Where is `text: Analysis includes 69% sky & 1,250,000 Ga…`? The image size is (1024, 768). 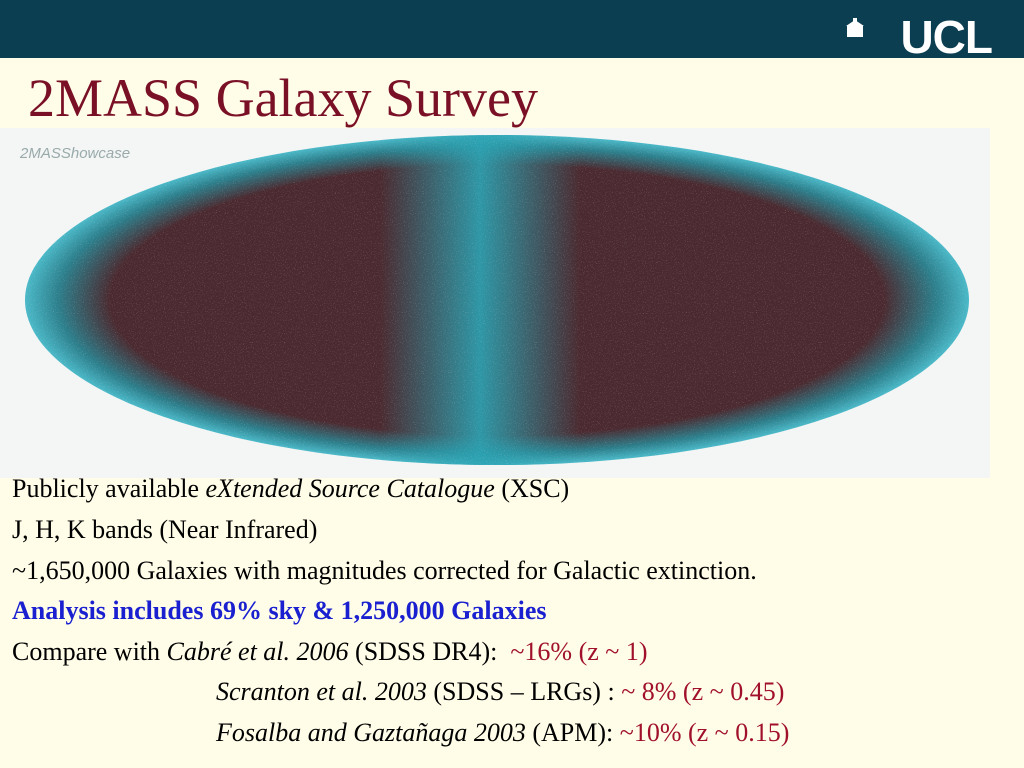 text: Analysis includes 69% sky & 1,250,000 Ga… is located at coordinates (279, 610).